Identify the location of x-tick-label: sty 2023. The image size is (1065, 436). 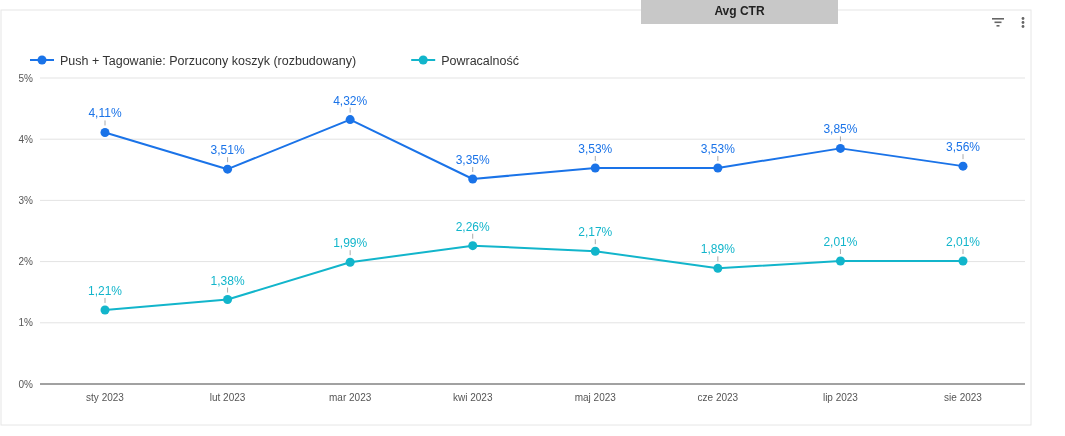
(105, 397).